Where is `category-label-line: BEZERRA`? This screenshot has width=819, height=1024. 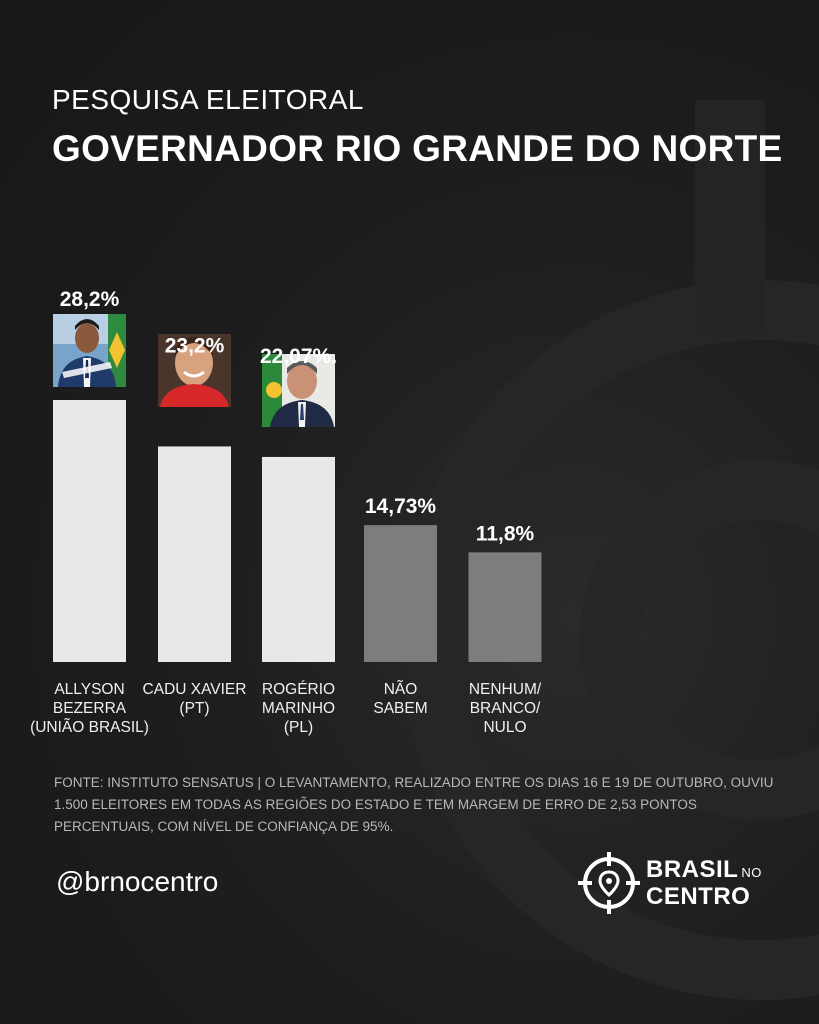
category-label-line: BEZERRA is located at coordinates (89, 708).